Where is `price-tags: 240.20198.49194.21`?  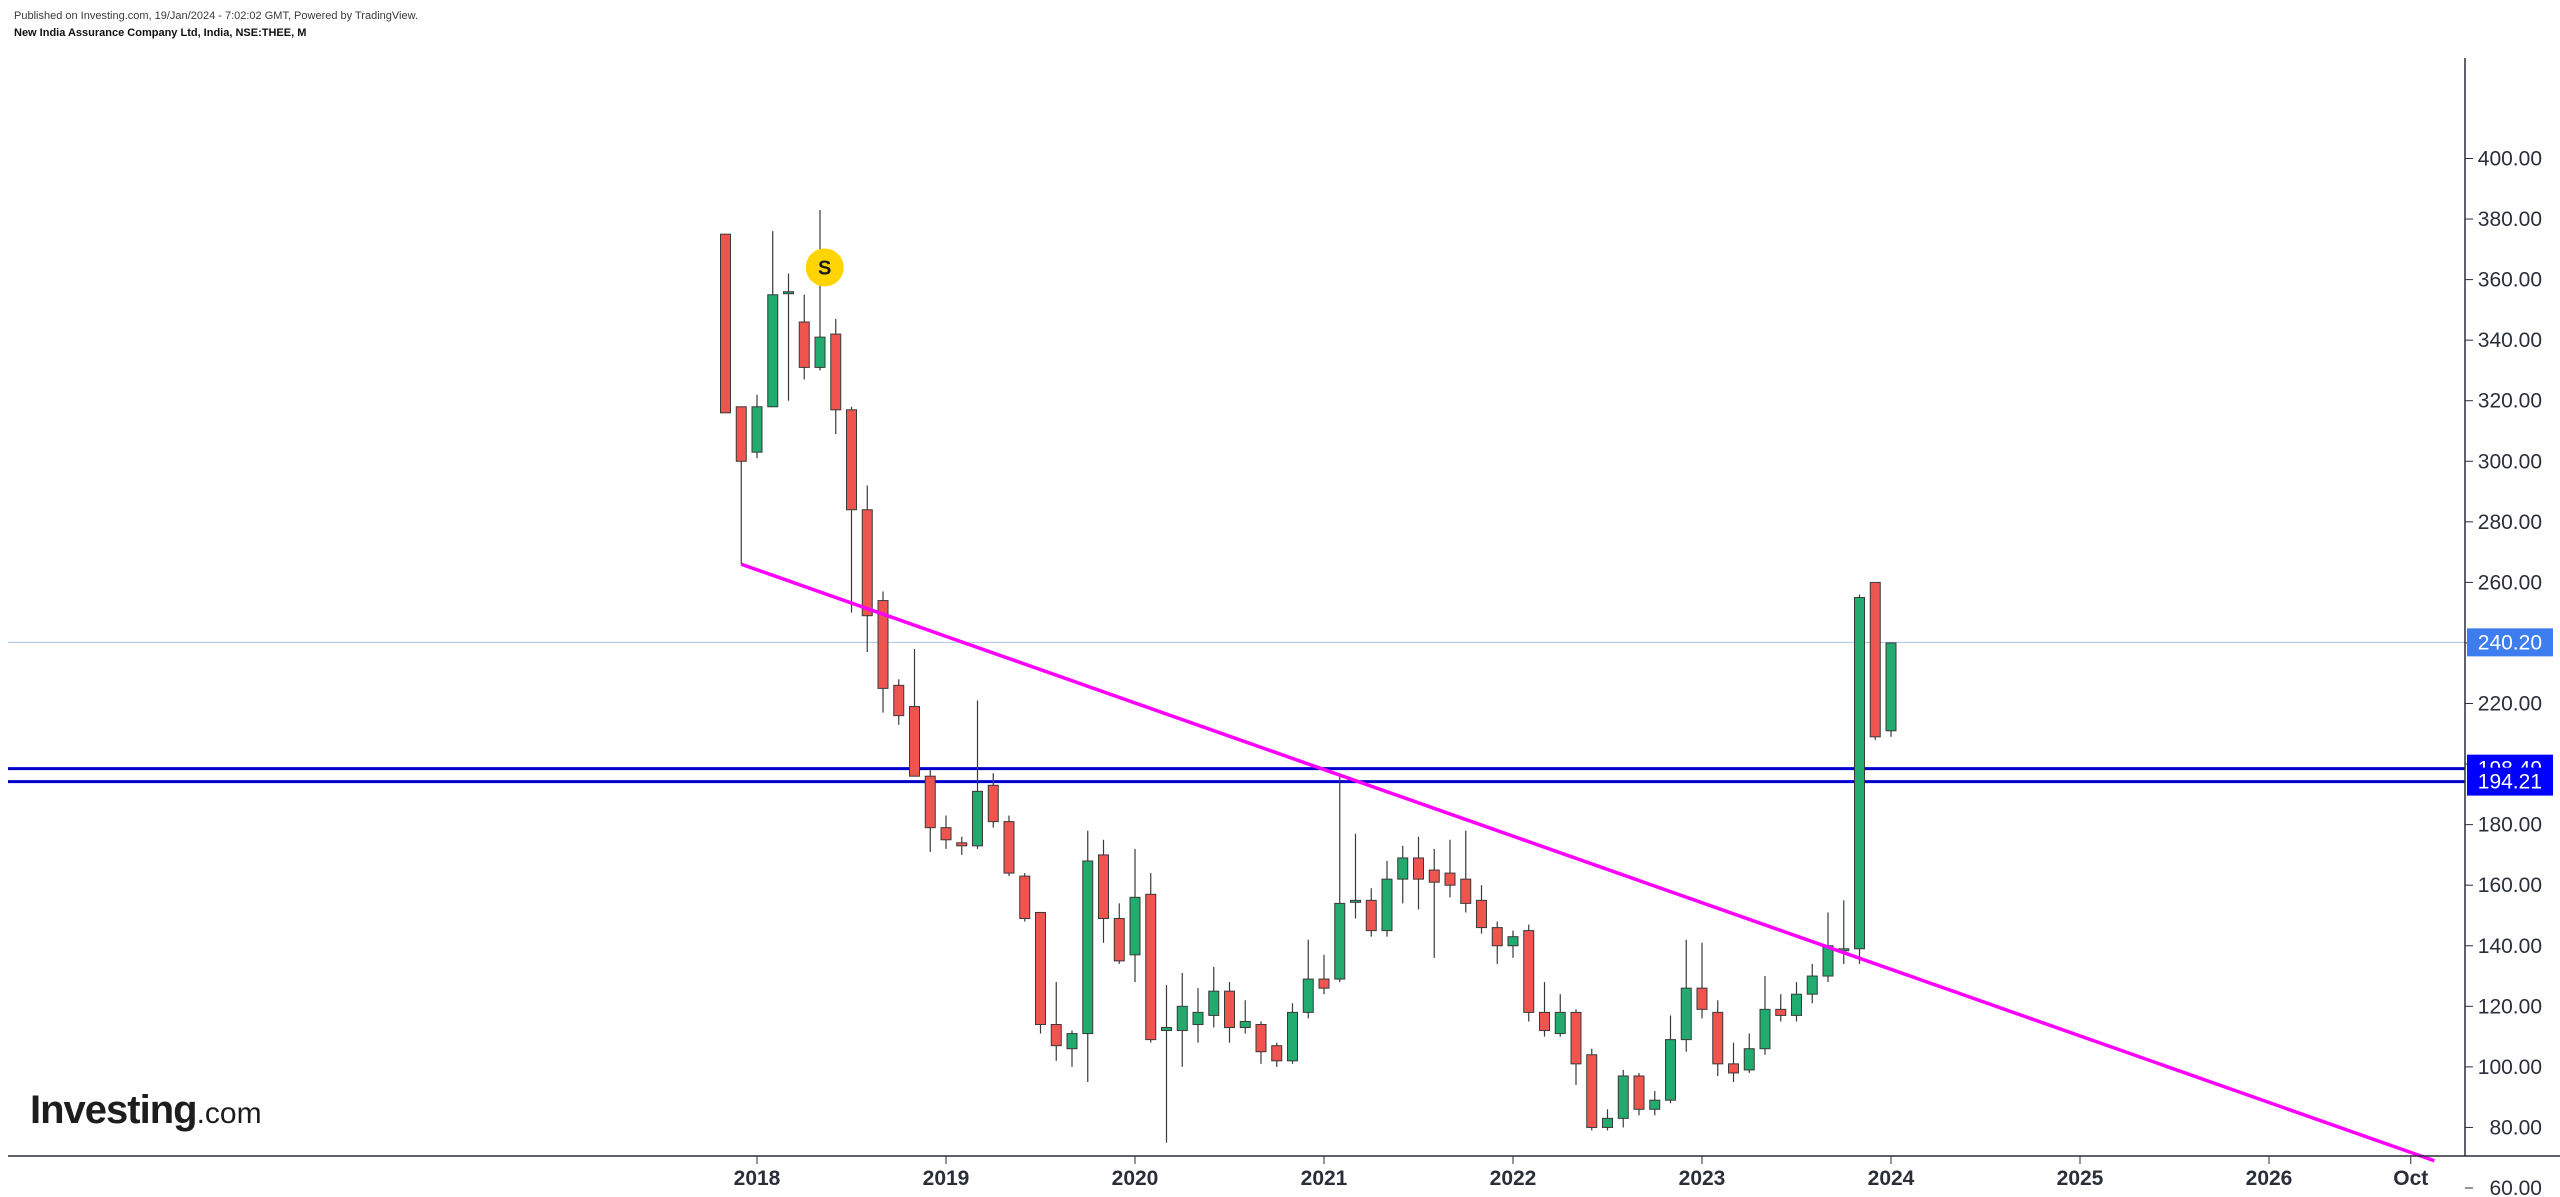
price-tags: 240.20198.49194.21 is located at coordinates (2510, 712).